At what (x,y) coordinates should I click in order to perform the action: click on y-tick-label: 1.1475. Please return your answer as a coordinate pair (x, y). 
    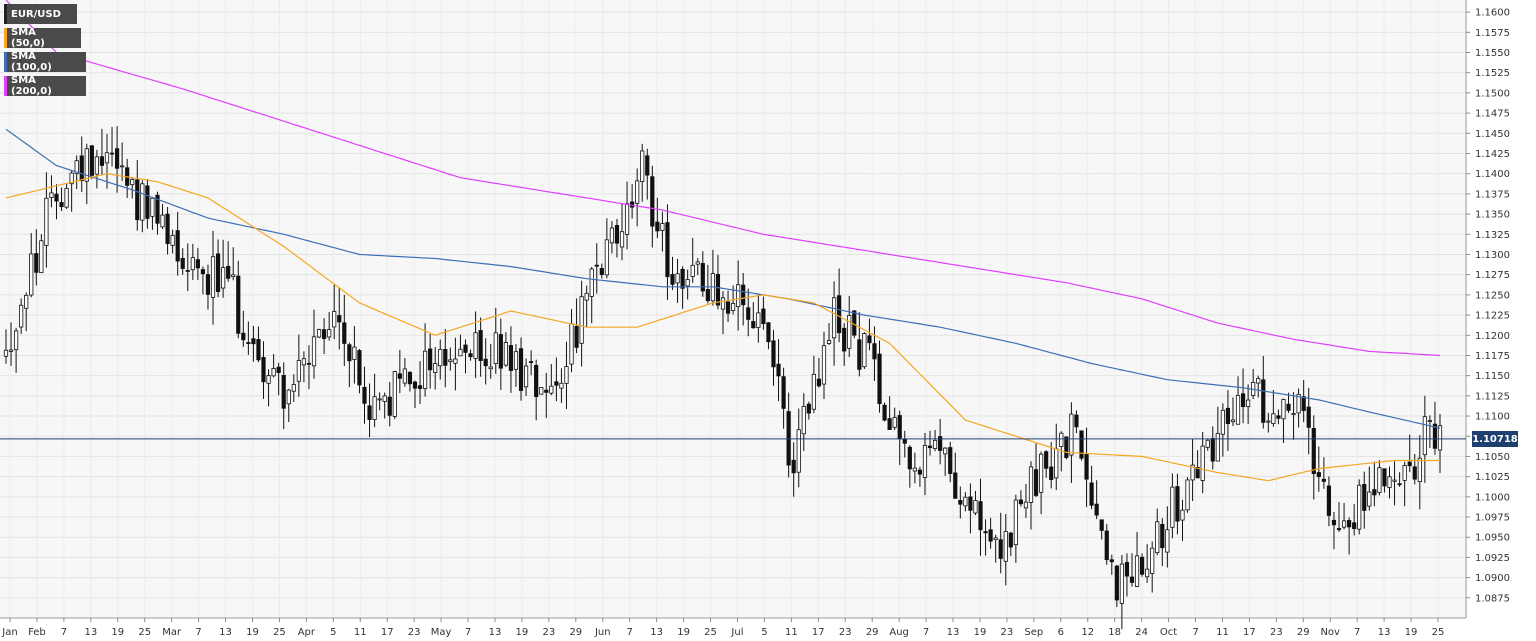
    Looking at the image, I should click on (1492, 114).